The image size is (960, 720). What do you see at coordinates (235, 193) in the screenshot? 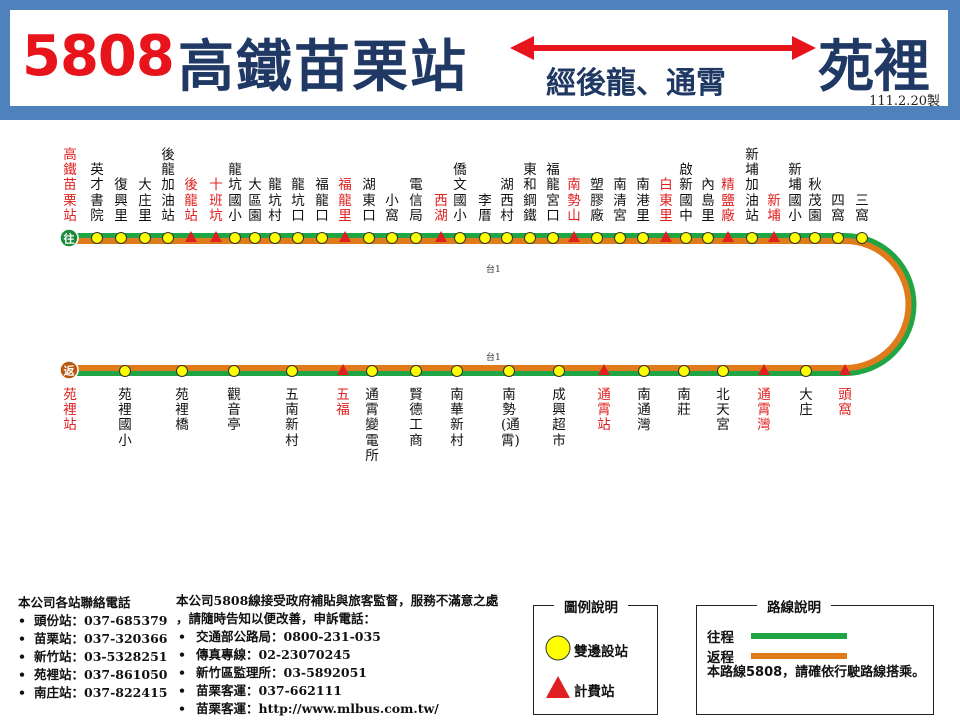
I see `stop-name: 龍坑國小` at bounding box center [235, 193].